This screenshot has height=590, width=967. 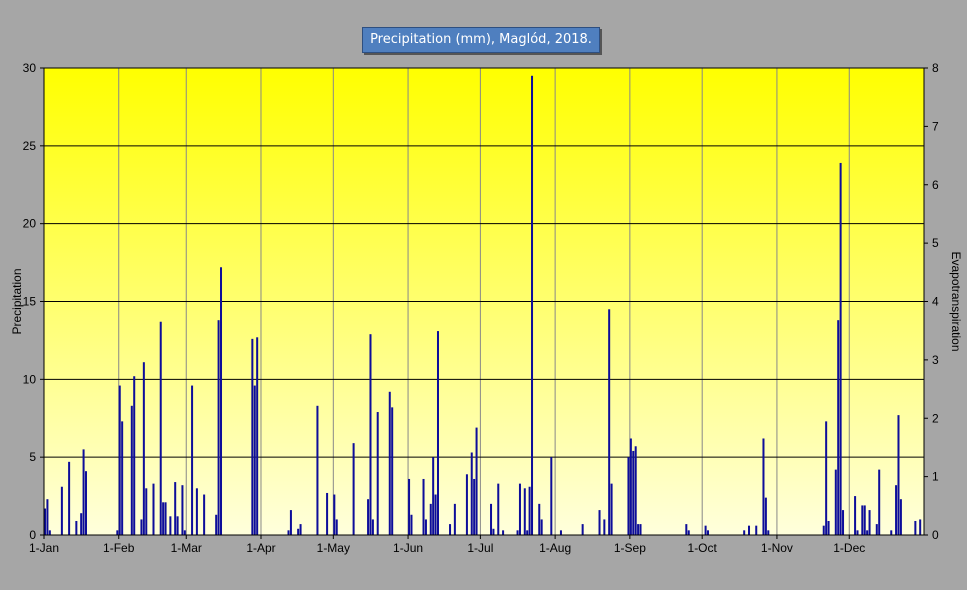 I want to click on y2-tick-label: 1, so click(x=935, y=477).